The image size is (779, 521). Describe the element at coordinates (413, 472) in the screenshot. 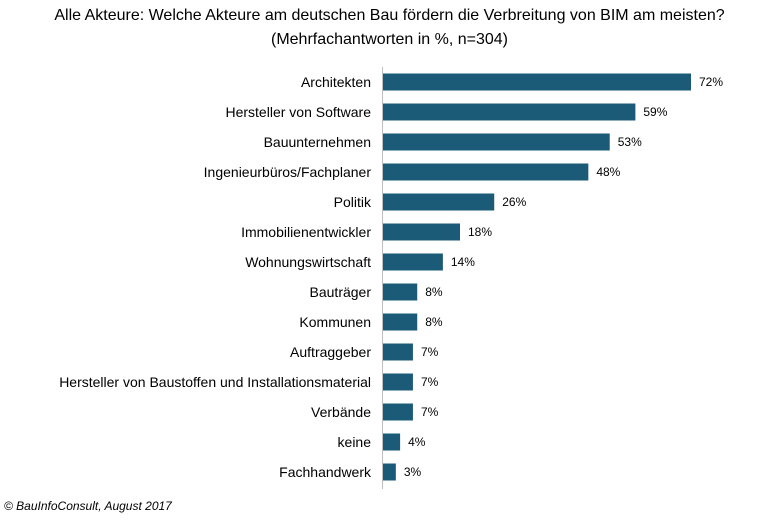

I see `value-label: 3%` at that location.